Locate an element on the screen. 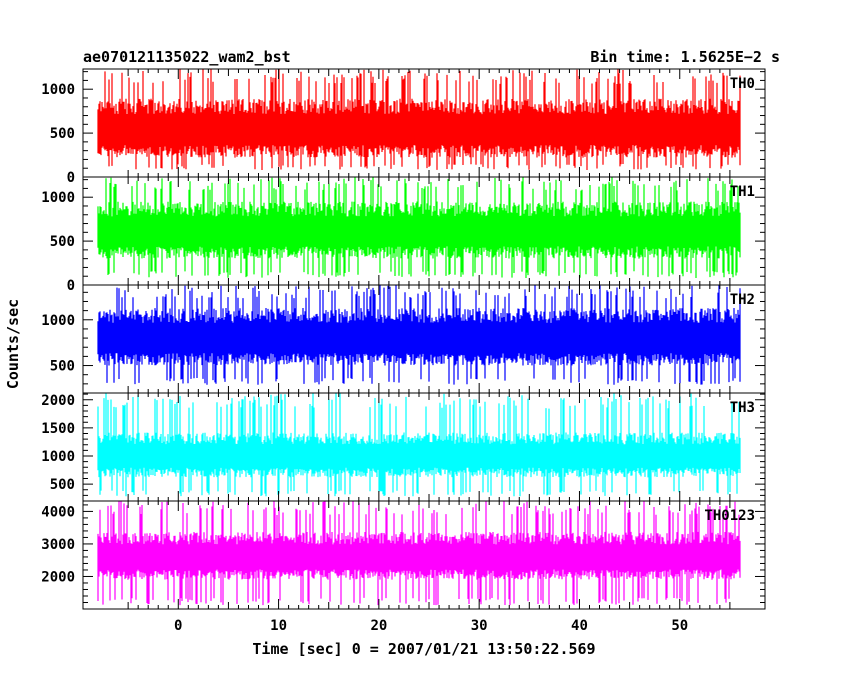 Image resolution: width=850 pixels, height=680 pixels. y-tick-label: 1500 is located at coordinates (58, 429).